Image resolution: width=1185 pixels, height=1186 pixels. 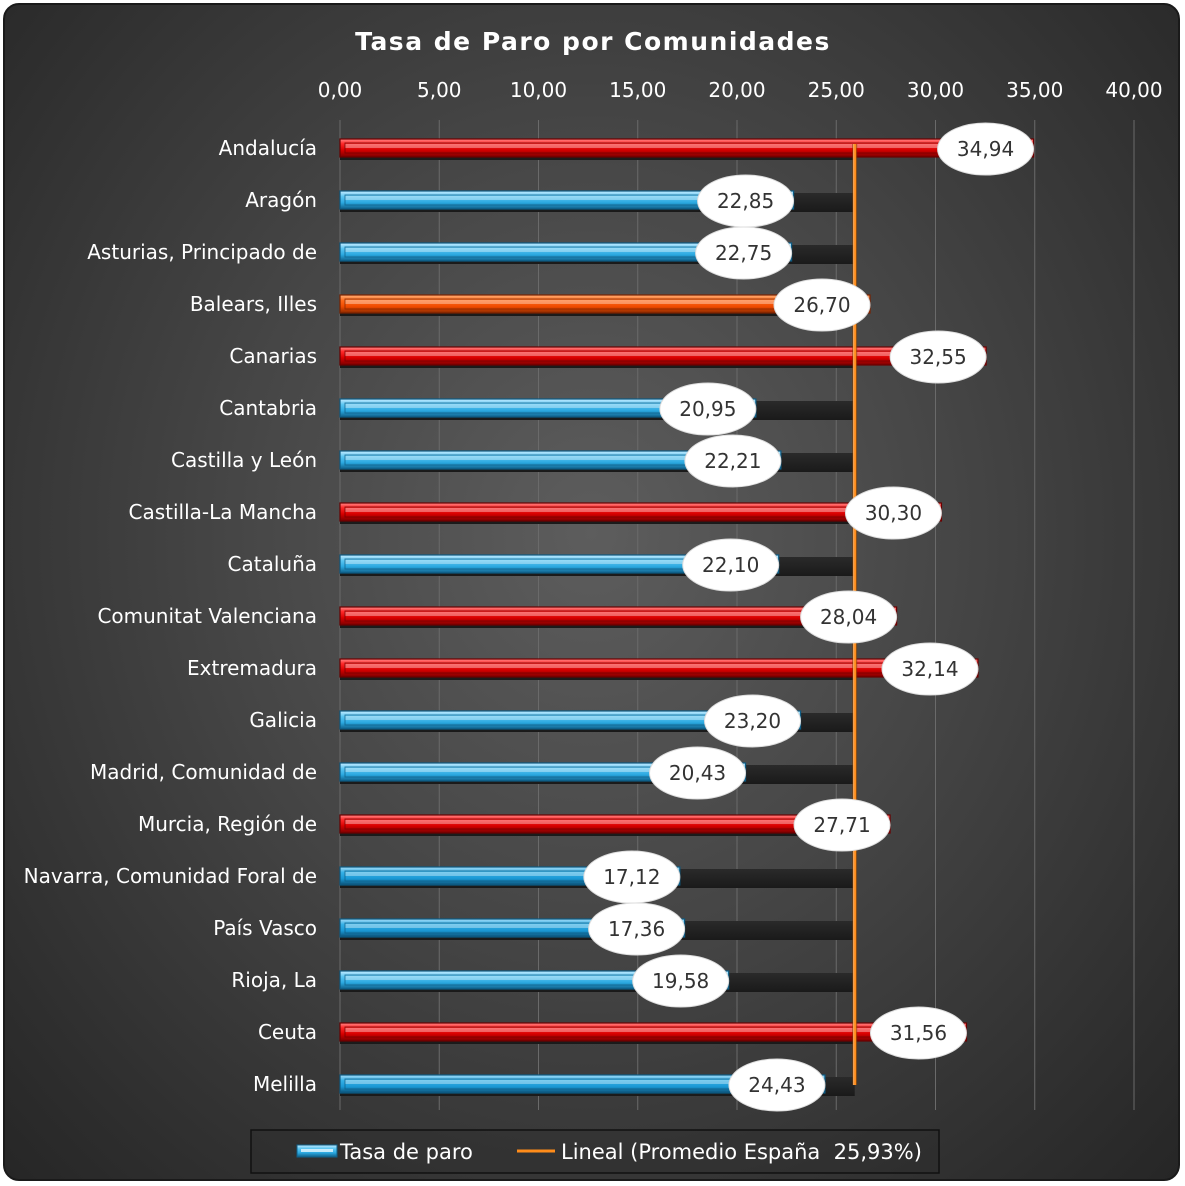 I want to click on x-tick-label: 0,00, so click(x=340, y=90).